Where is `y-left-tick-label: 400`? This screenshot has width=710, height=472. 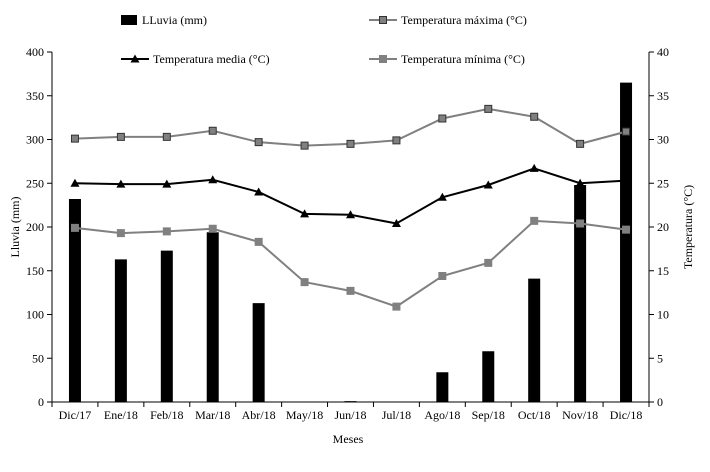
y-left-tick-label: 400 is located at coordinates (35, 52).